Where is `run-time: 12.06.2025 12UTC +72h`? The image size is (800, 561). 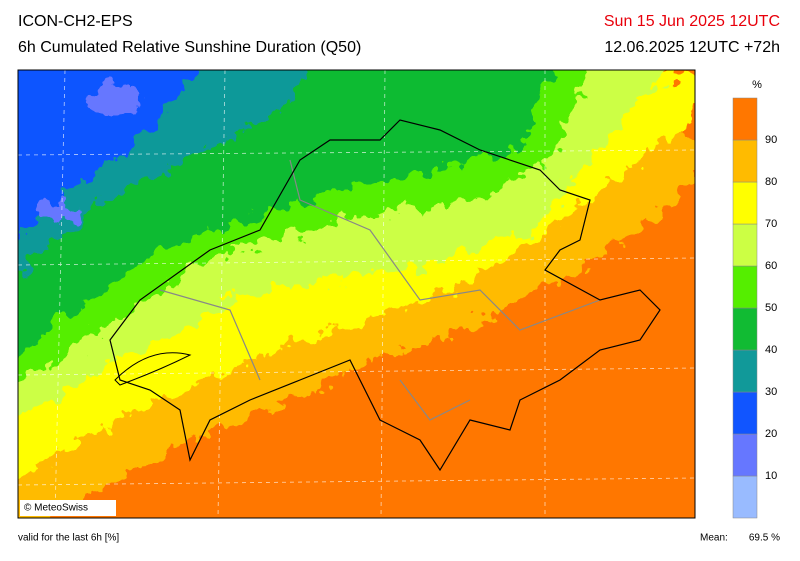 run-time: 12.06.2025 12UTC +72h is located at coordinates (692, 47).